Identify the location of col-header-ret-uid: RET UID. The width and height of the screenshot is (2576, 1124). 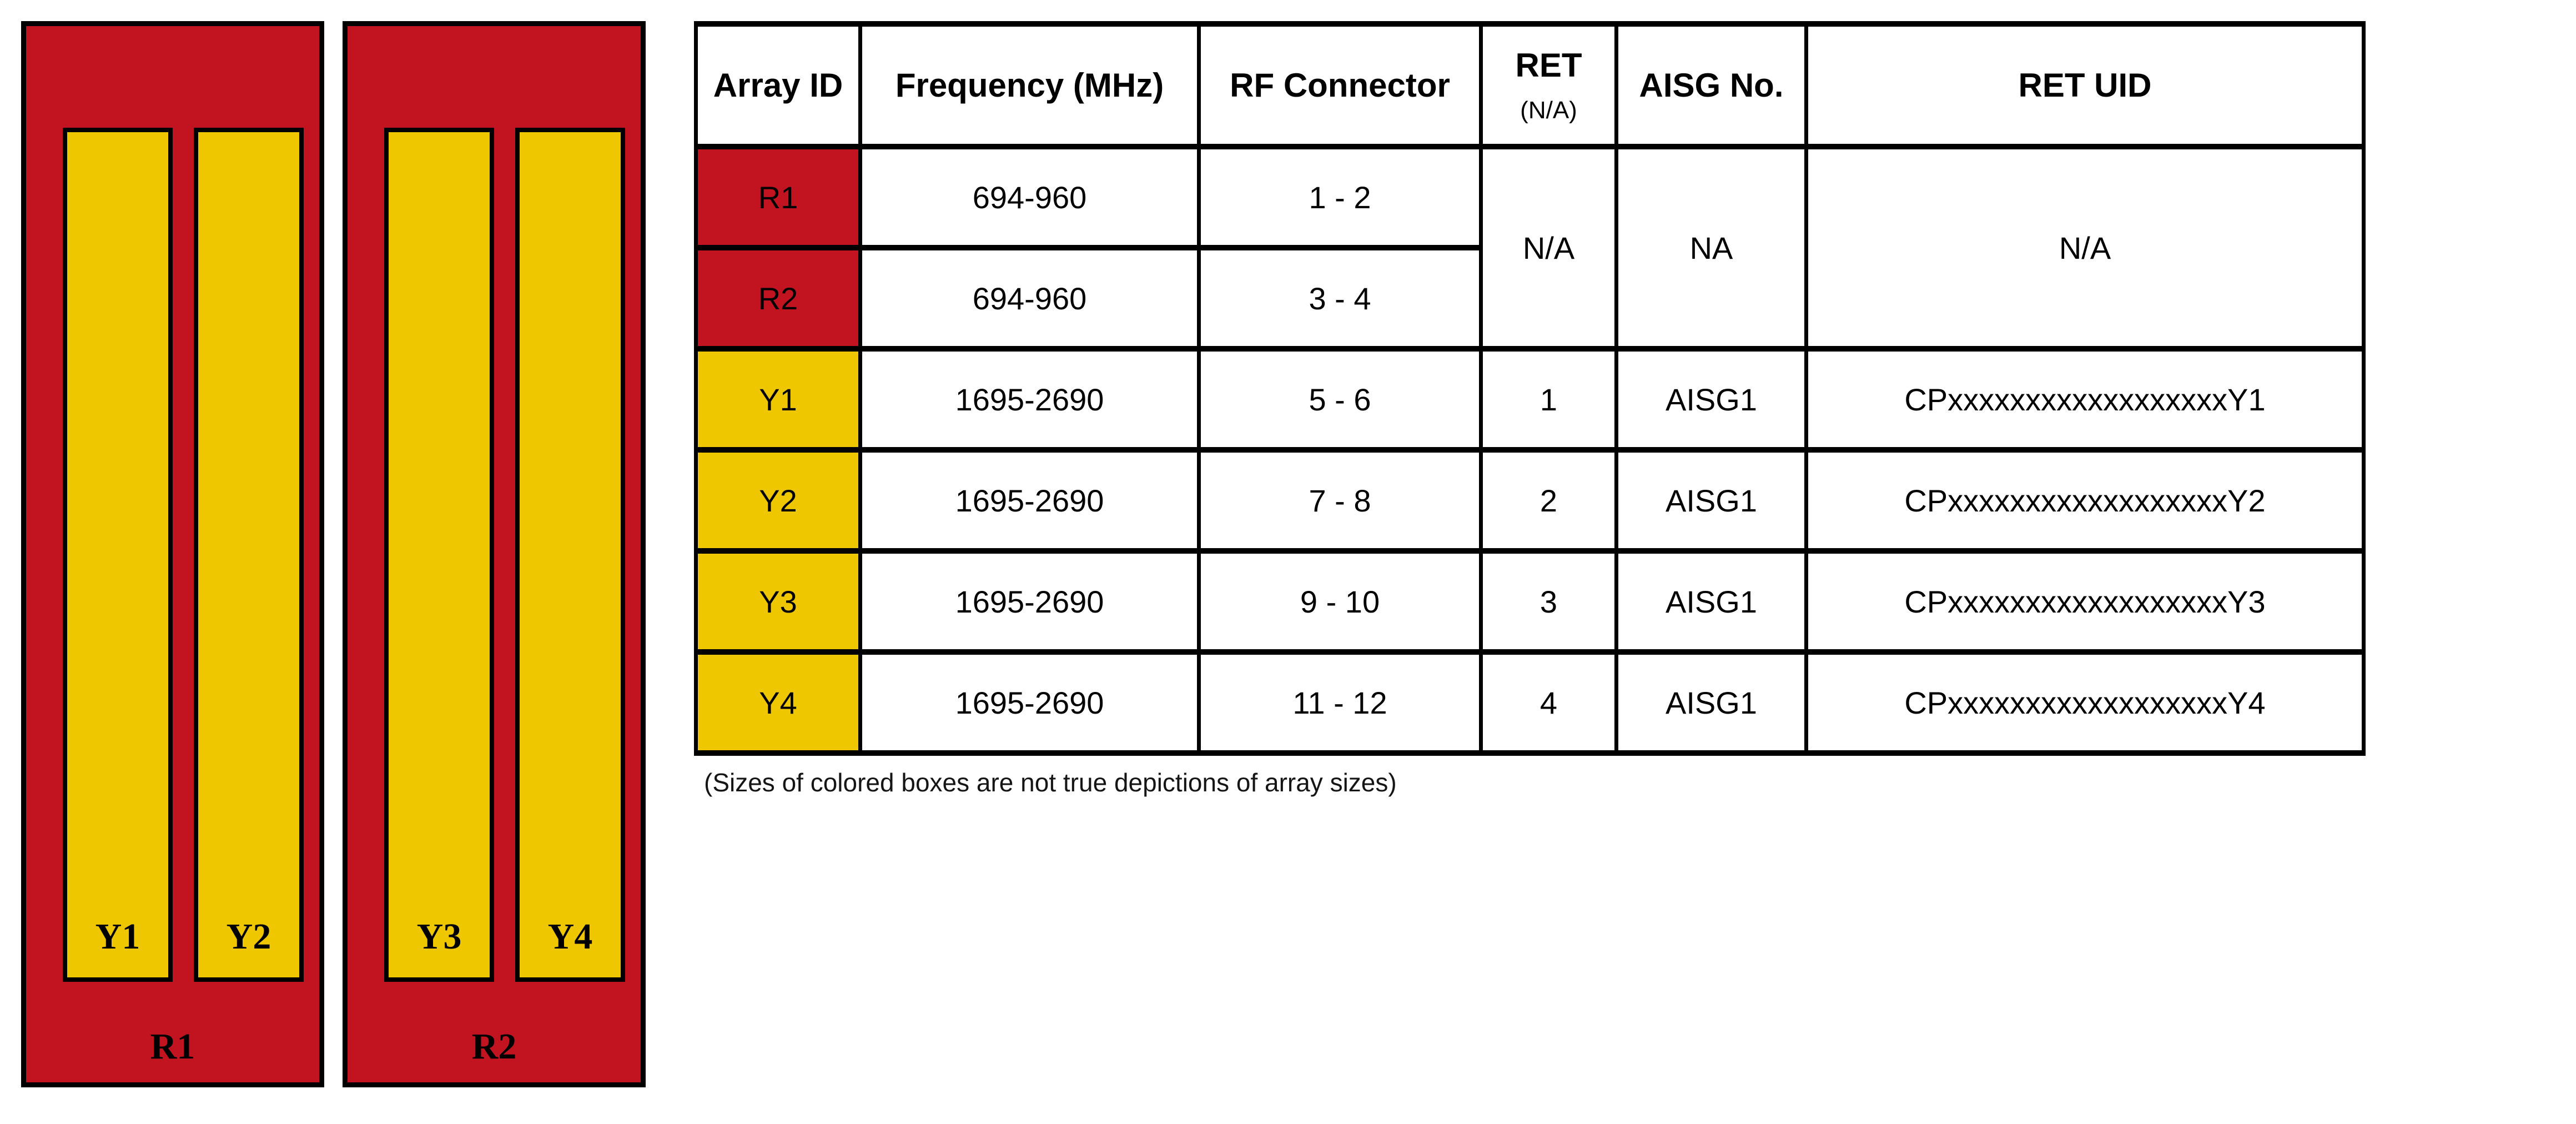
(2085, 85).